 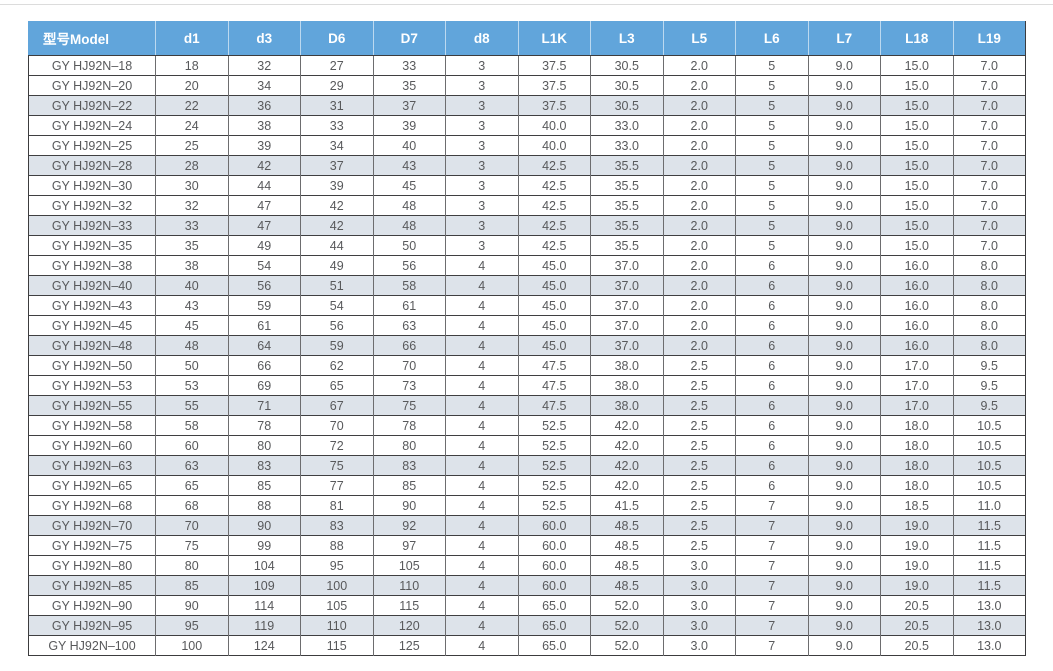 What do you see at coordinates (916, 425) in the screenshot?
I see `value-cell: 18.0` at bounding box center [916, 425].